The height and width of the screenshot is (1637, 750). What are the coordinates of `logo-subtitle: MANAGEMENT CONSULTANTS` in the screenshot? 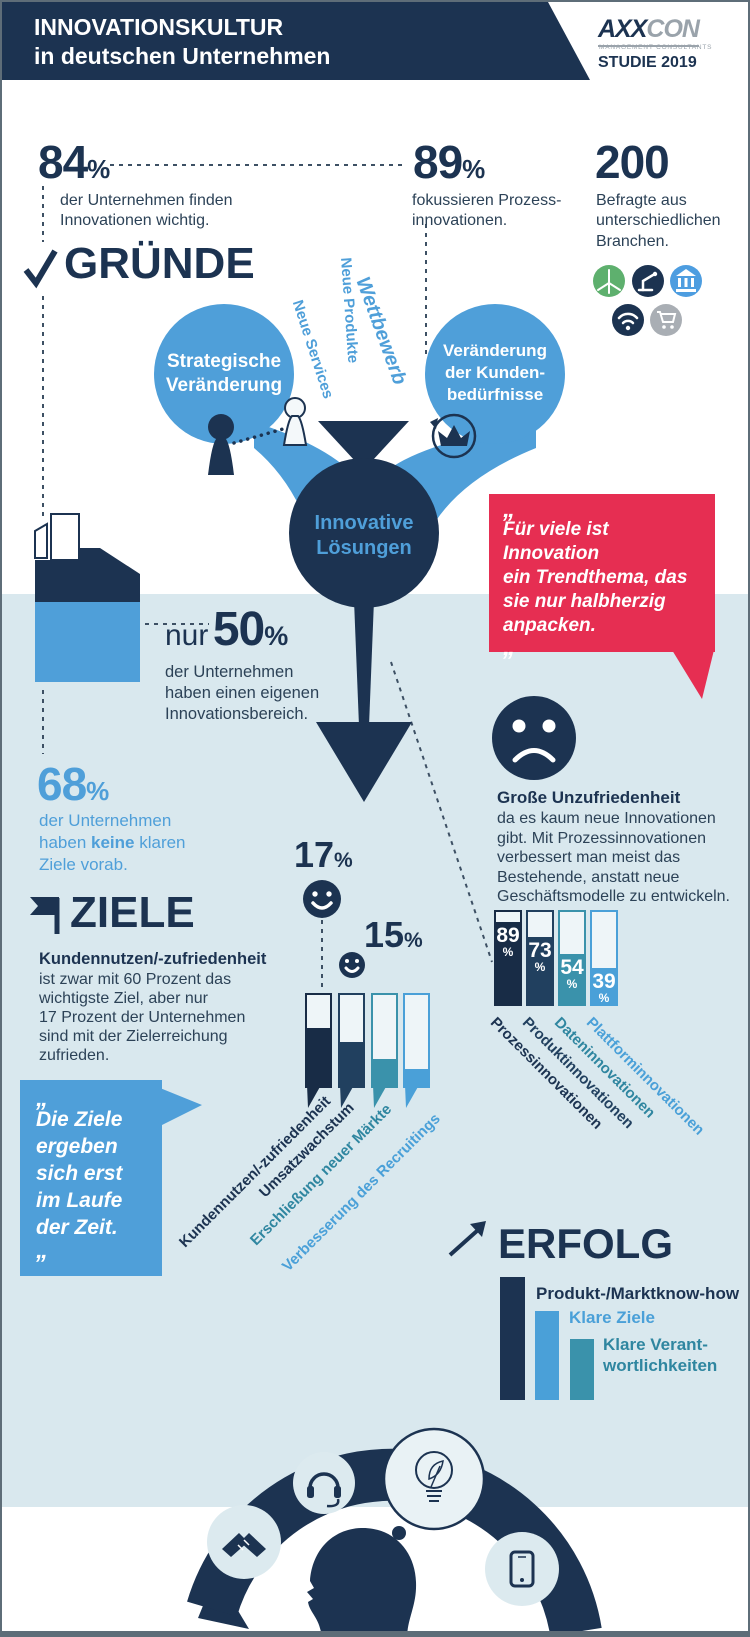 It's located at (656, 47).